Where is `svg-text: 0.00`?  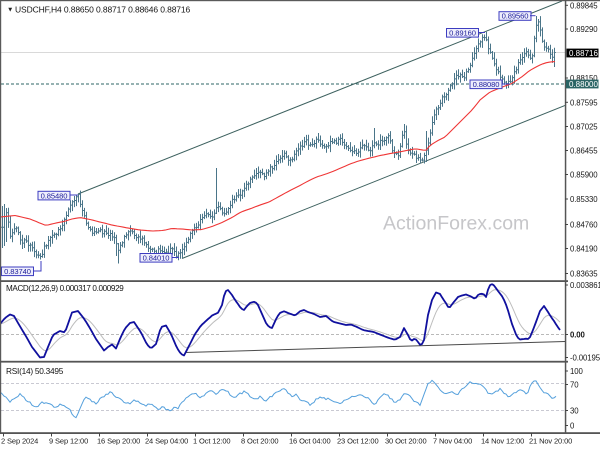
svg-text: 0.00 is located at coordinates (578, 335).